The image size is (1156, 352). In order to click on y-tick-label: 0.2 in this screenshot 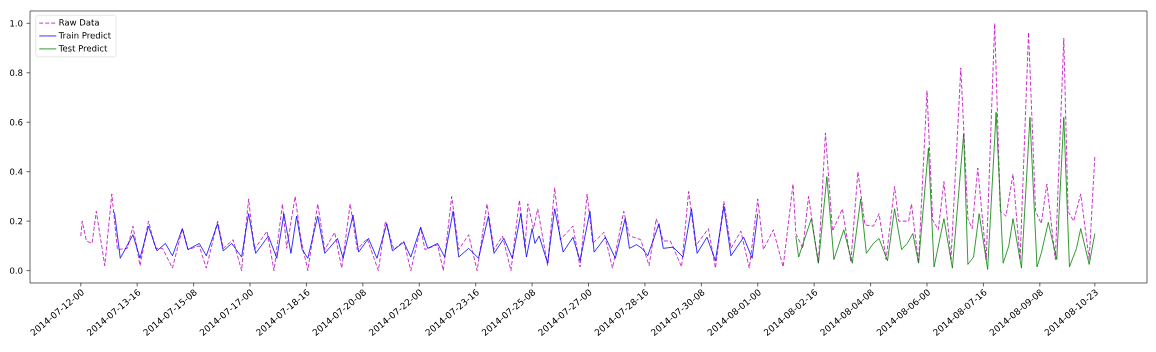, I will do `click(16, 221)`.